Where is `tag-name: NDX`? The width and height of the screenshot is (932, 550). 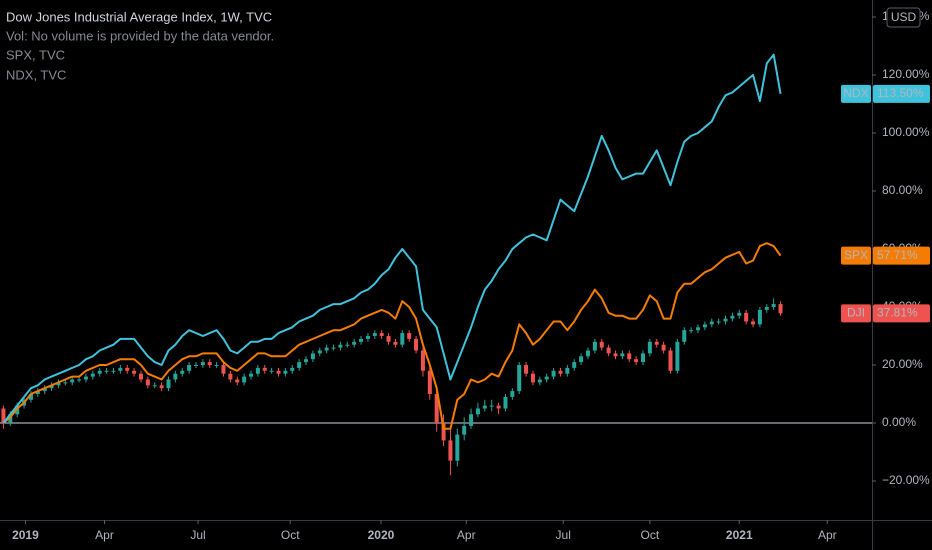 tag-name: NDX is located at coordinates (855, 93).